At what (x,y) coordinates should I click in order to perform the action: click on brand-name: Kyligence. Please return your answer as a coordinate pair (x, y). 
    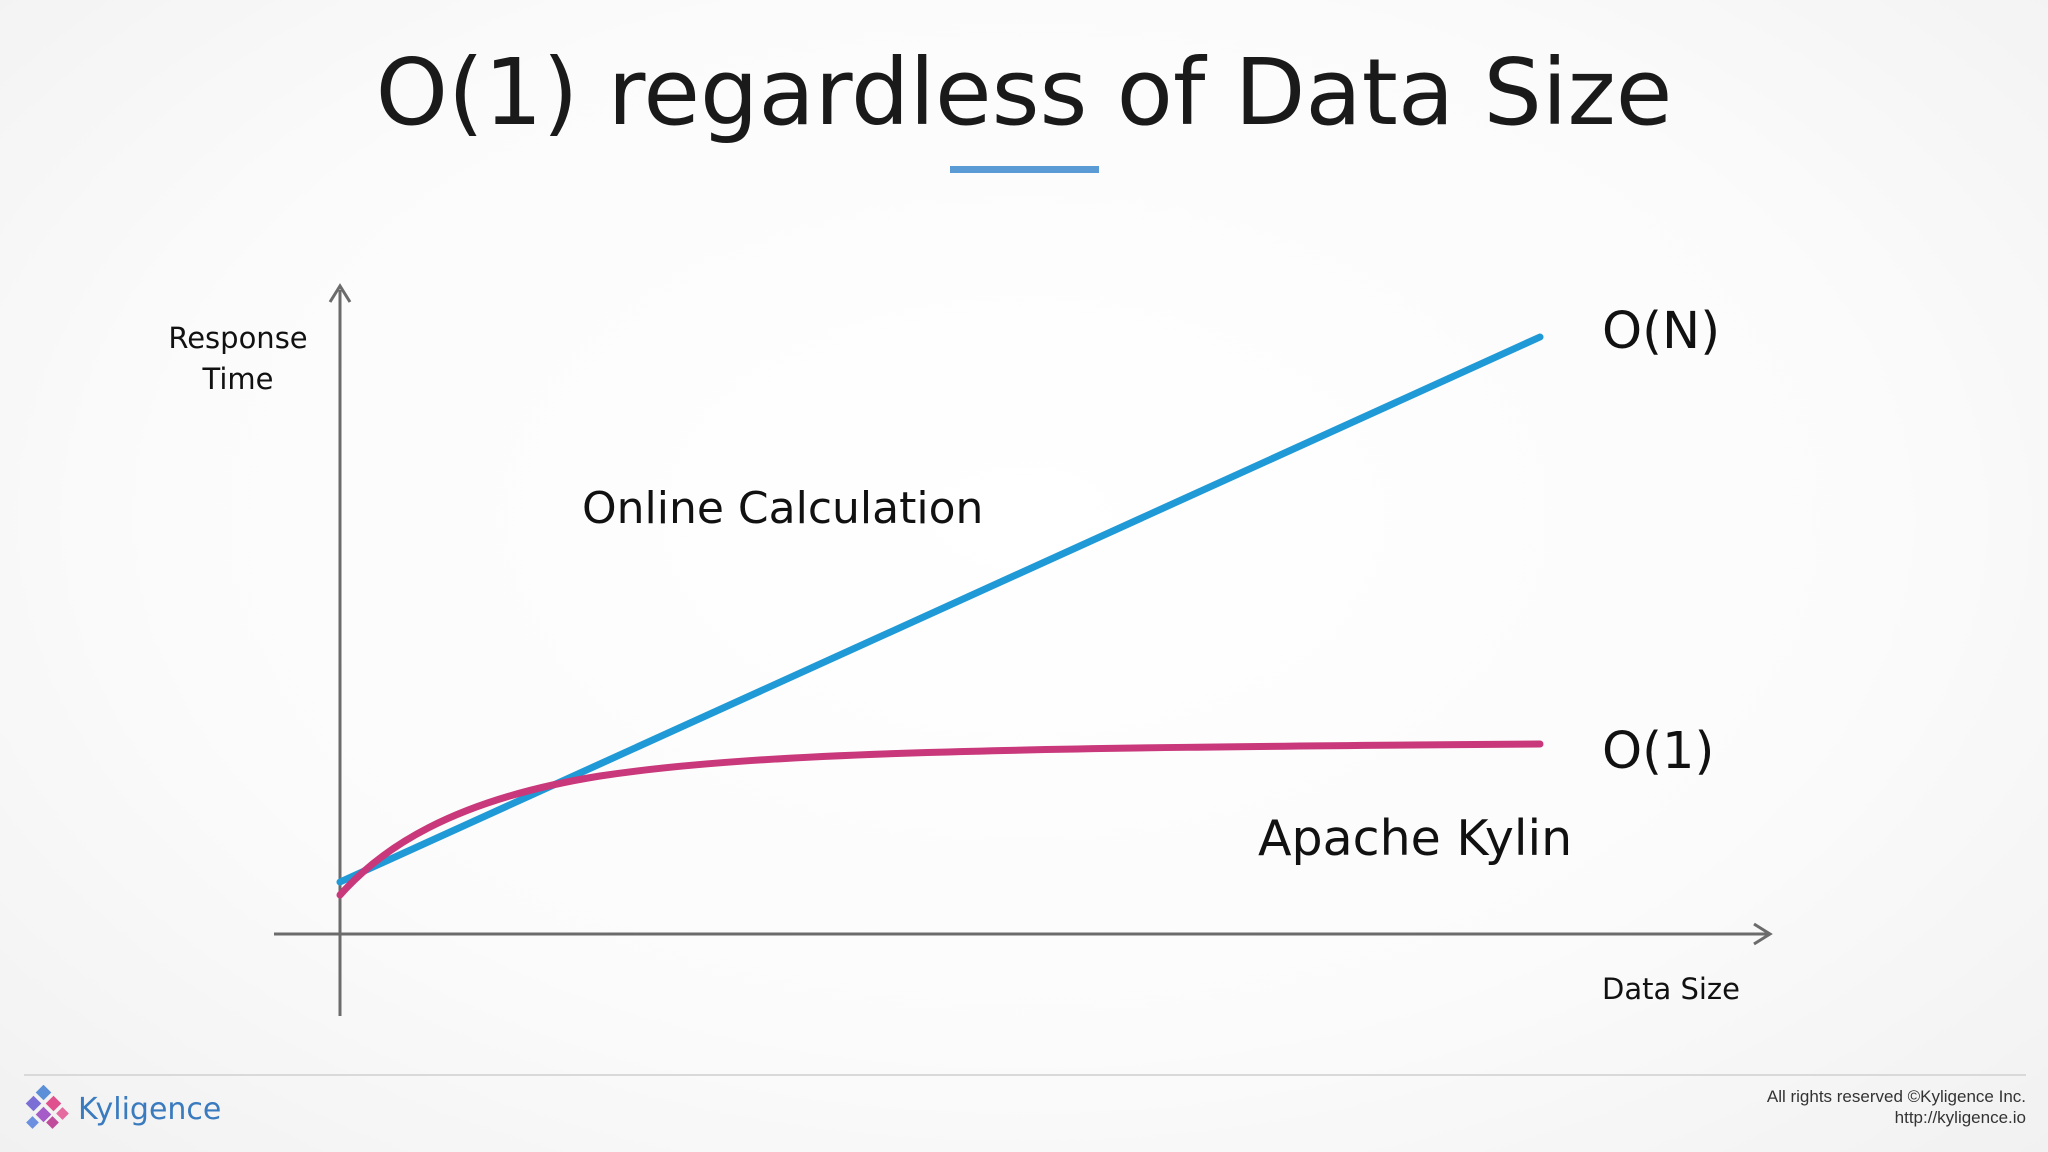
    Looking at the image, I should click on (150, 1109).